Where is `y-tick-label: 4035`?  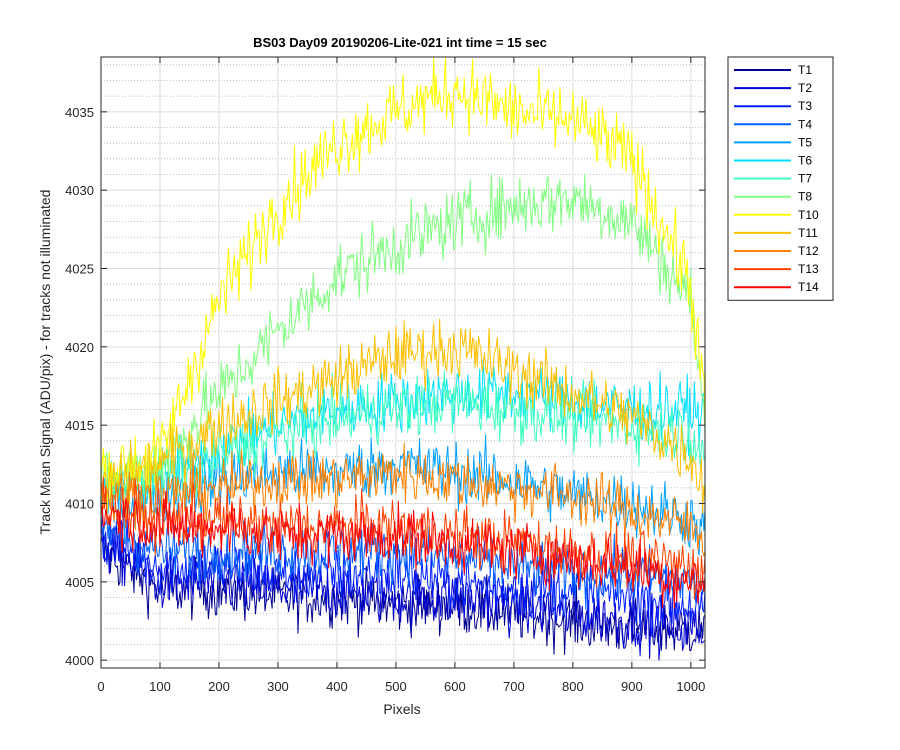 y-tick-label: 4035 is located at coordinates (79, 112).